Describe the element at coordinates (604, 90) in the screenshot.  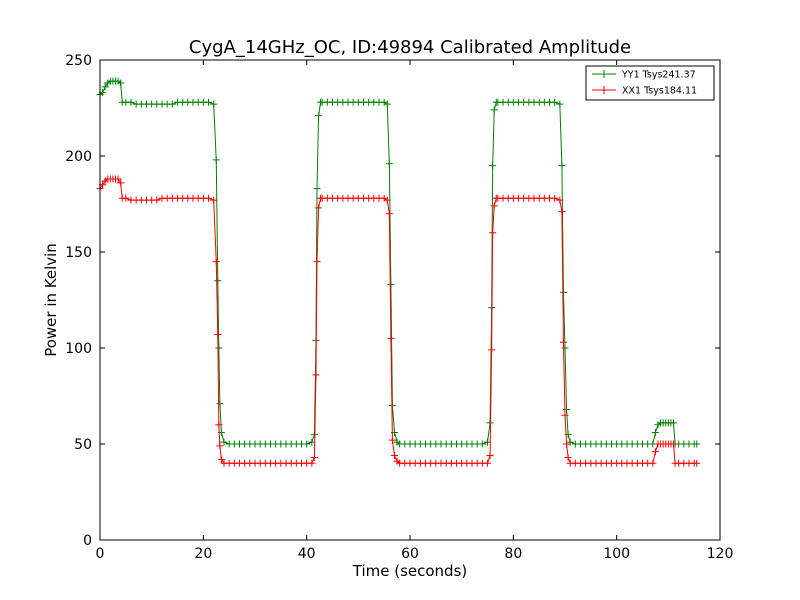
I see `legend-marker-xx1` at that location.